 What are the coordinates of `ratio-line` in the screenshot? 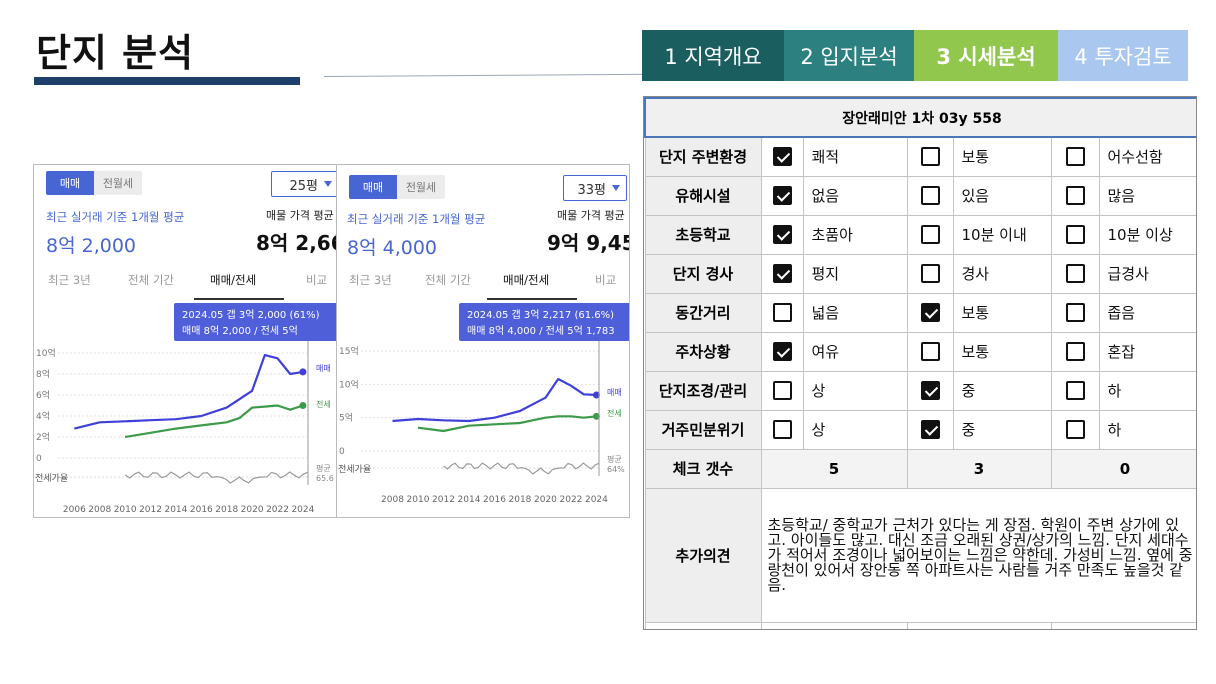 It's located at (521, 468).